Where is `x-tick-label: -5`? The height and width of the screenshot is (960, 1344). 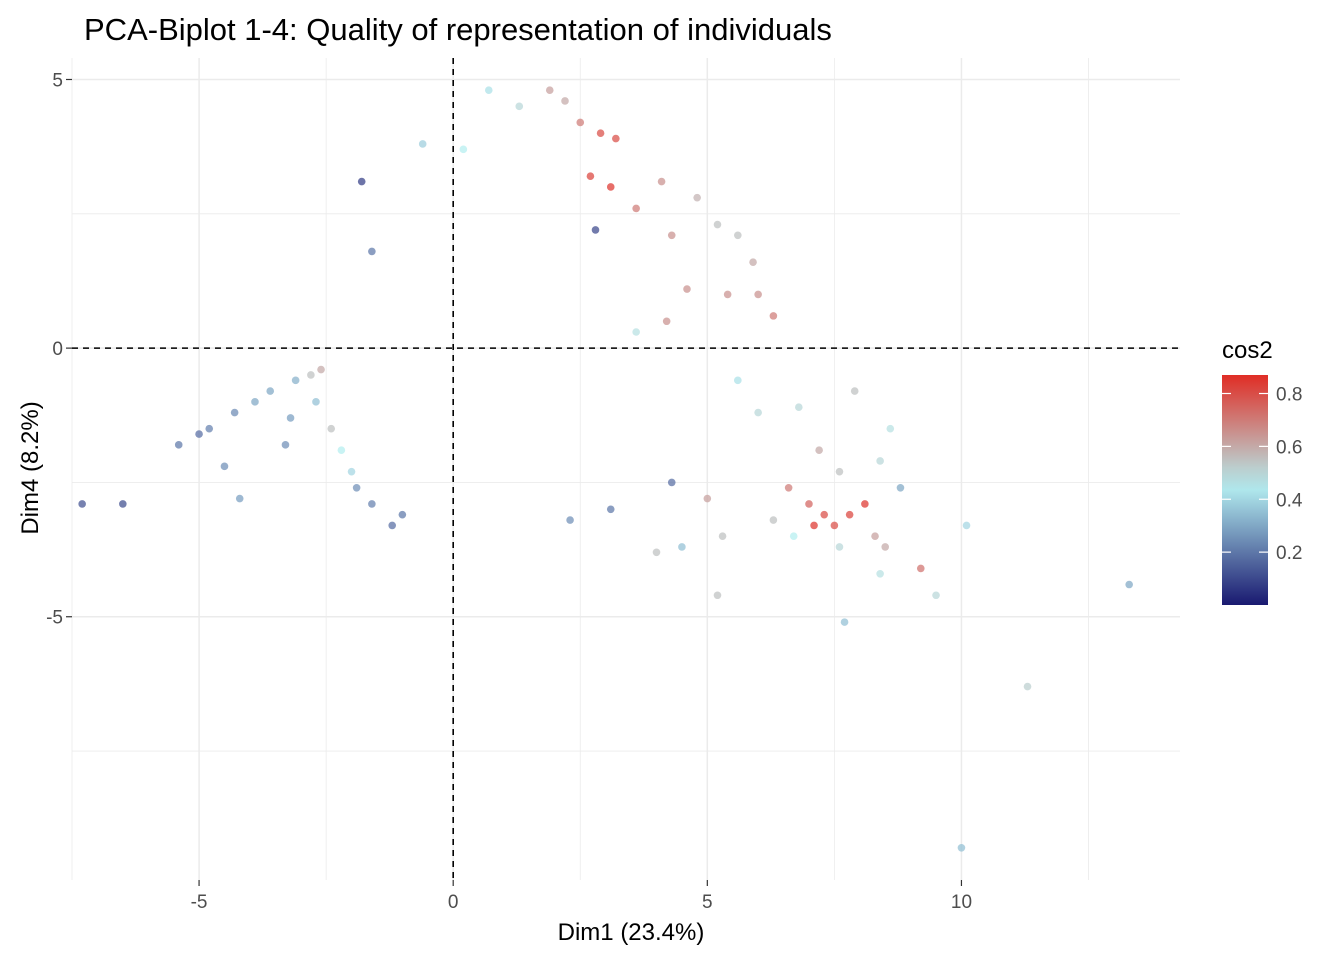 x-tick-label: -5 is located at coordinates (199, 902).